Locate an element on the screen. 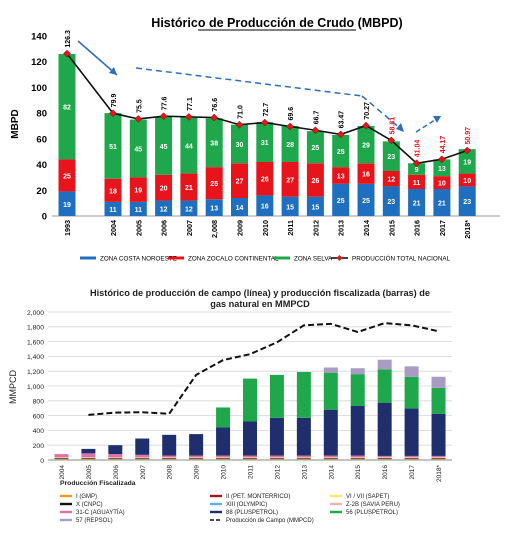 The height and width of the screenshot is (536, 507). bar-value-label: 21 is located at coordinates (442, 204).